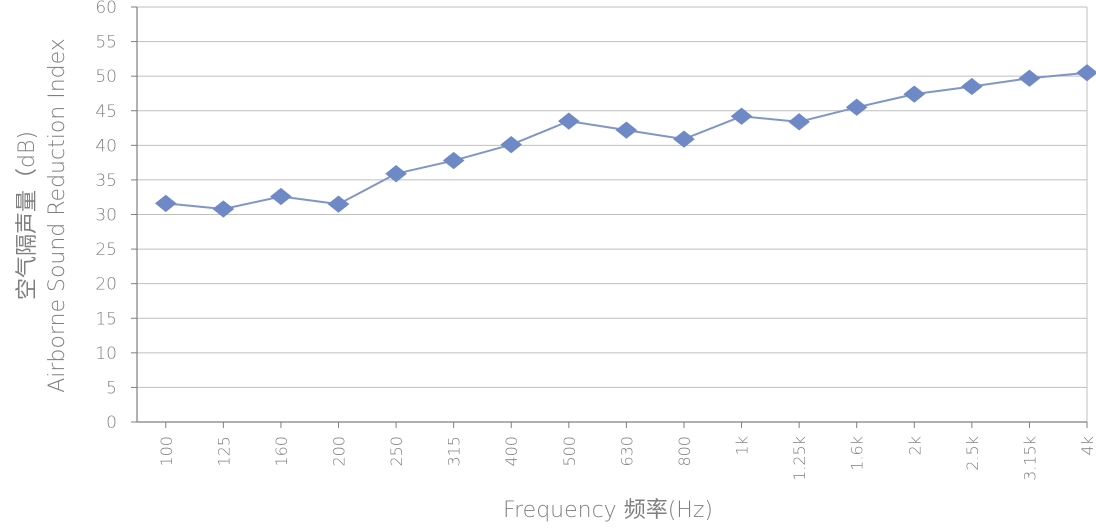 The height and width of the screenshot is (529, 1096). Describe the element at coordinates (396, 451) in the screenshot. I see `x-tick-label: 250` at that location.